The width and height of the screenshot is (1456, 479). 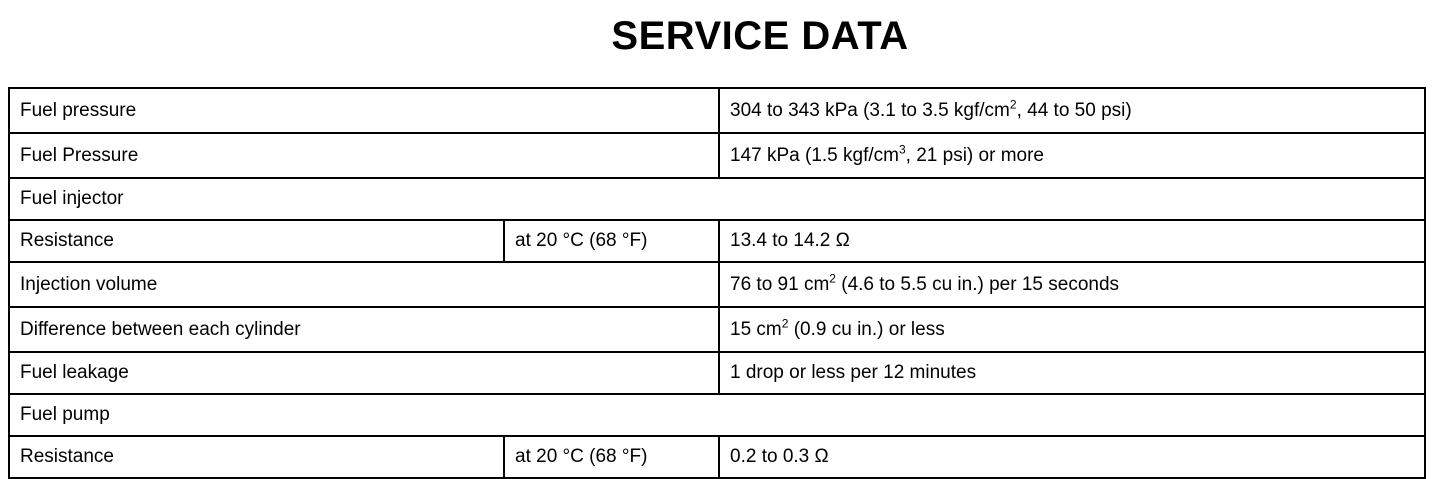 I want to click on value-text: 304 to 343 kPa (3.1 to 3.5 kgf/cm, so click(x=870, y=110).